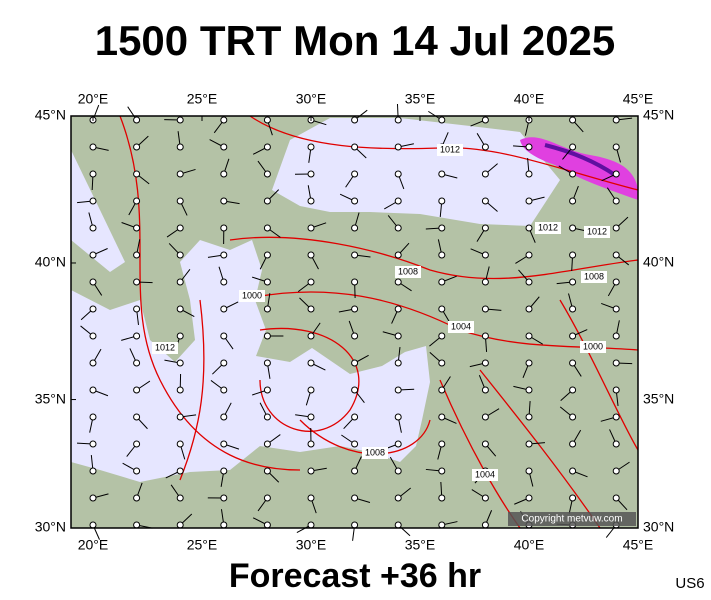 The width and height of the screenshot is (711, 600). I want to click on lon-label: 20°E, so click(93, 545).